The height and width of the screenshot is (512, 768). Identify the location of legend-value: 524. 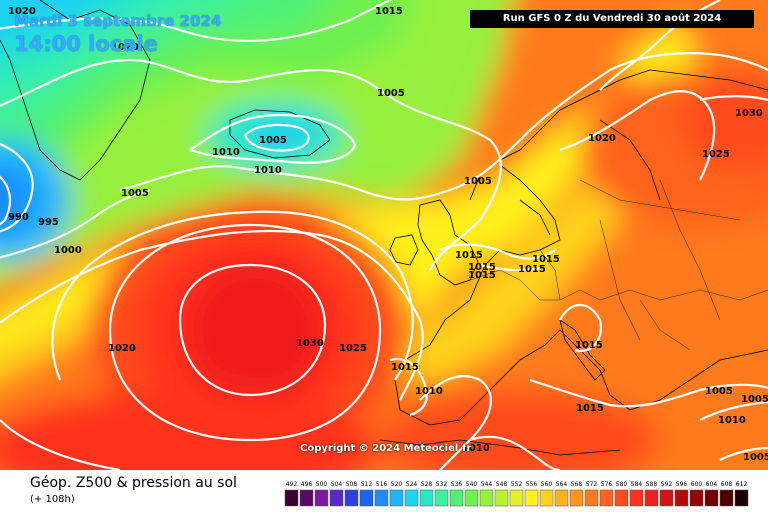
(412, 484).